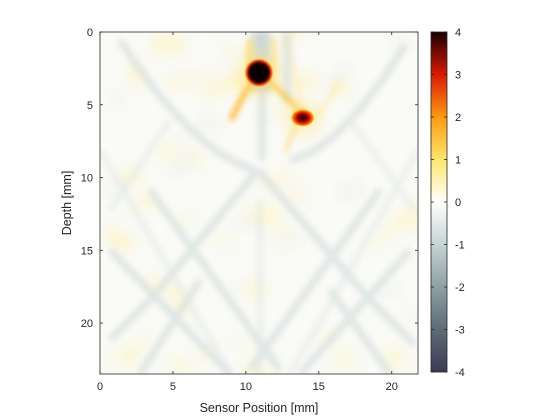 This screenshot has height=420, width=560. I want to click on colorbar-tick-label: -3, so click(460, 331).